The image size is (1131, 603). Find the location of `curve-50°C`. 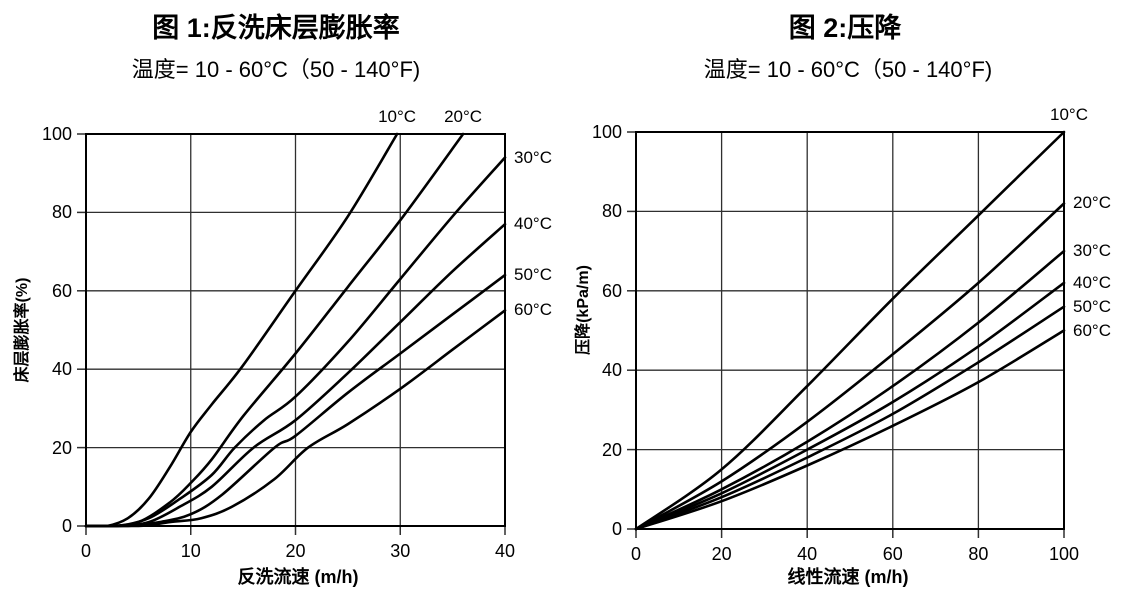

curve-50°C is located at coordinates (850, 418).